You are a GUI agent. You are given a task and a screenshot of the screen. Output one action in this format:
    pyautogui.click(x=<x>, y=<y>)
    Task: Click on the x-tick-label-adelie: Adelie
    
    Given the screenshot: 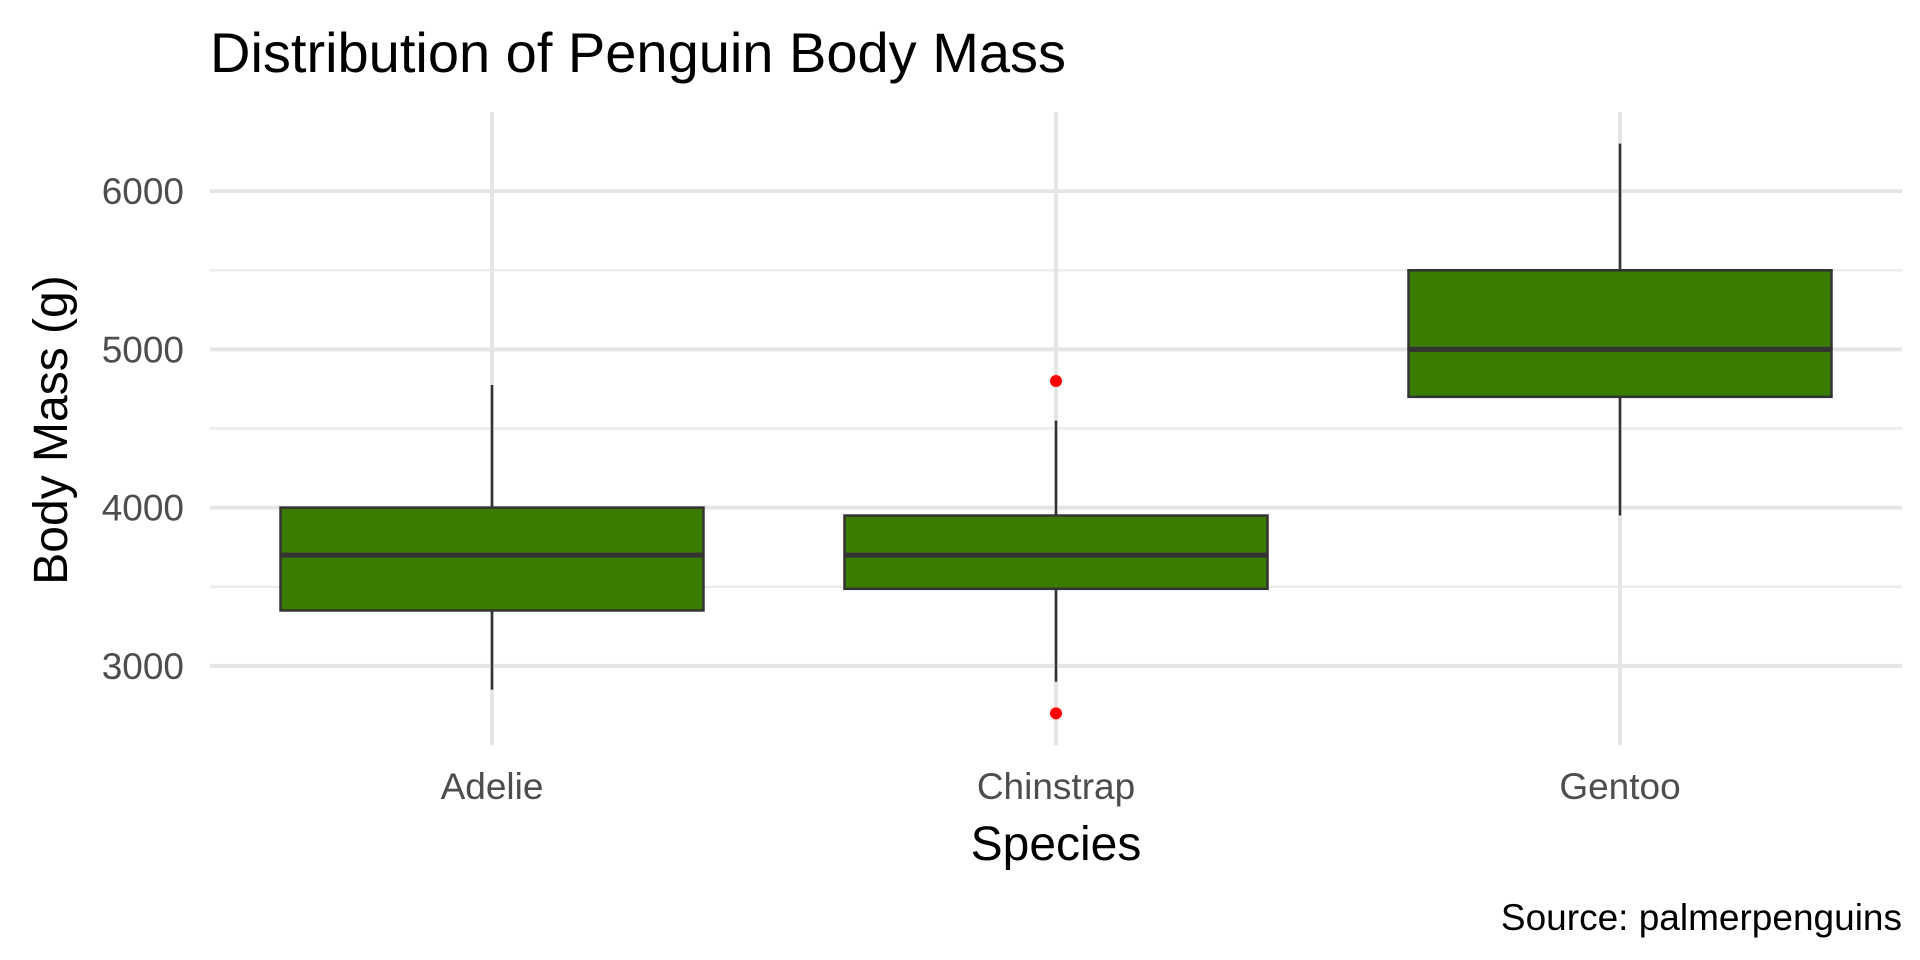 What is the action you would take?
    pyautogui.click(x=492, y=786)
    